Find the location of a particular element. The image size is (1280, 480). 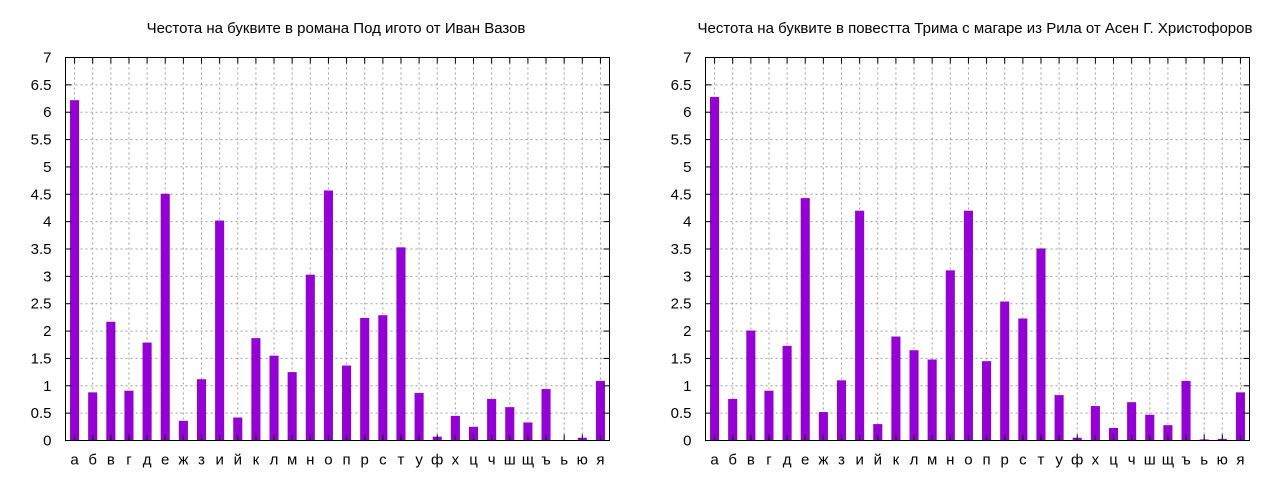

x-tick-label: п is located at coordinates (987, 460).